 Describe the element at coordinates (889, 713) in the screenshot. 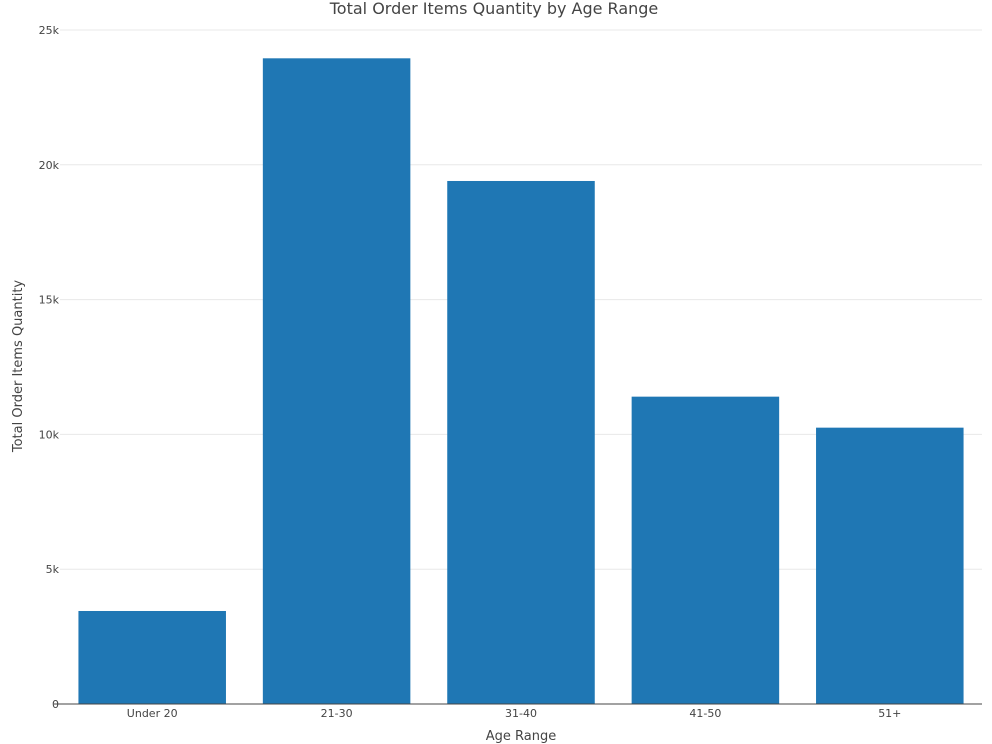

I see `x-tick-label: 51+` at that location.